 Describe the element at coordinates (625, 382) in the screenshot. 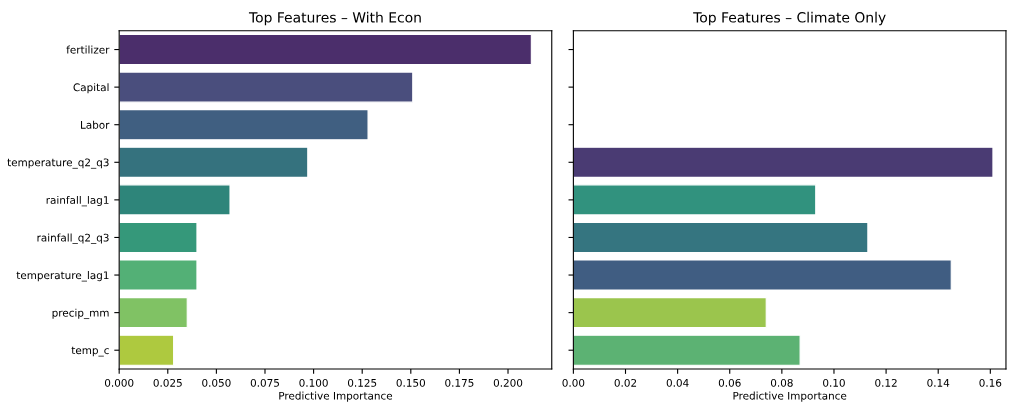

I see `x-tick-label: 0.02` at that location.